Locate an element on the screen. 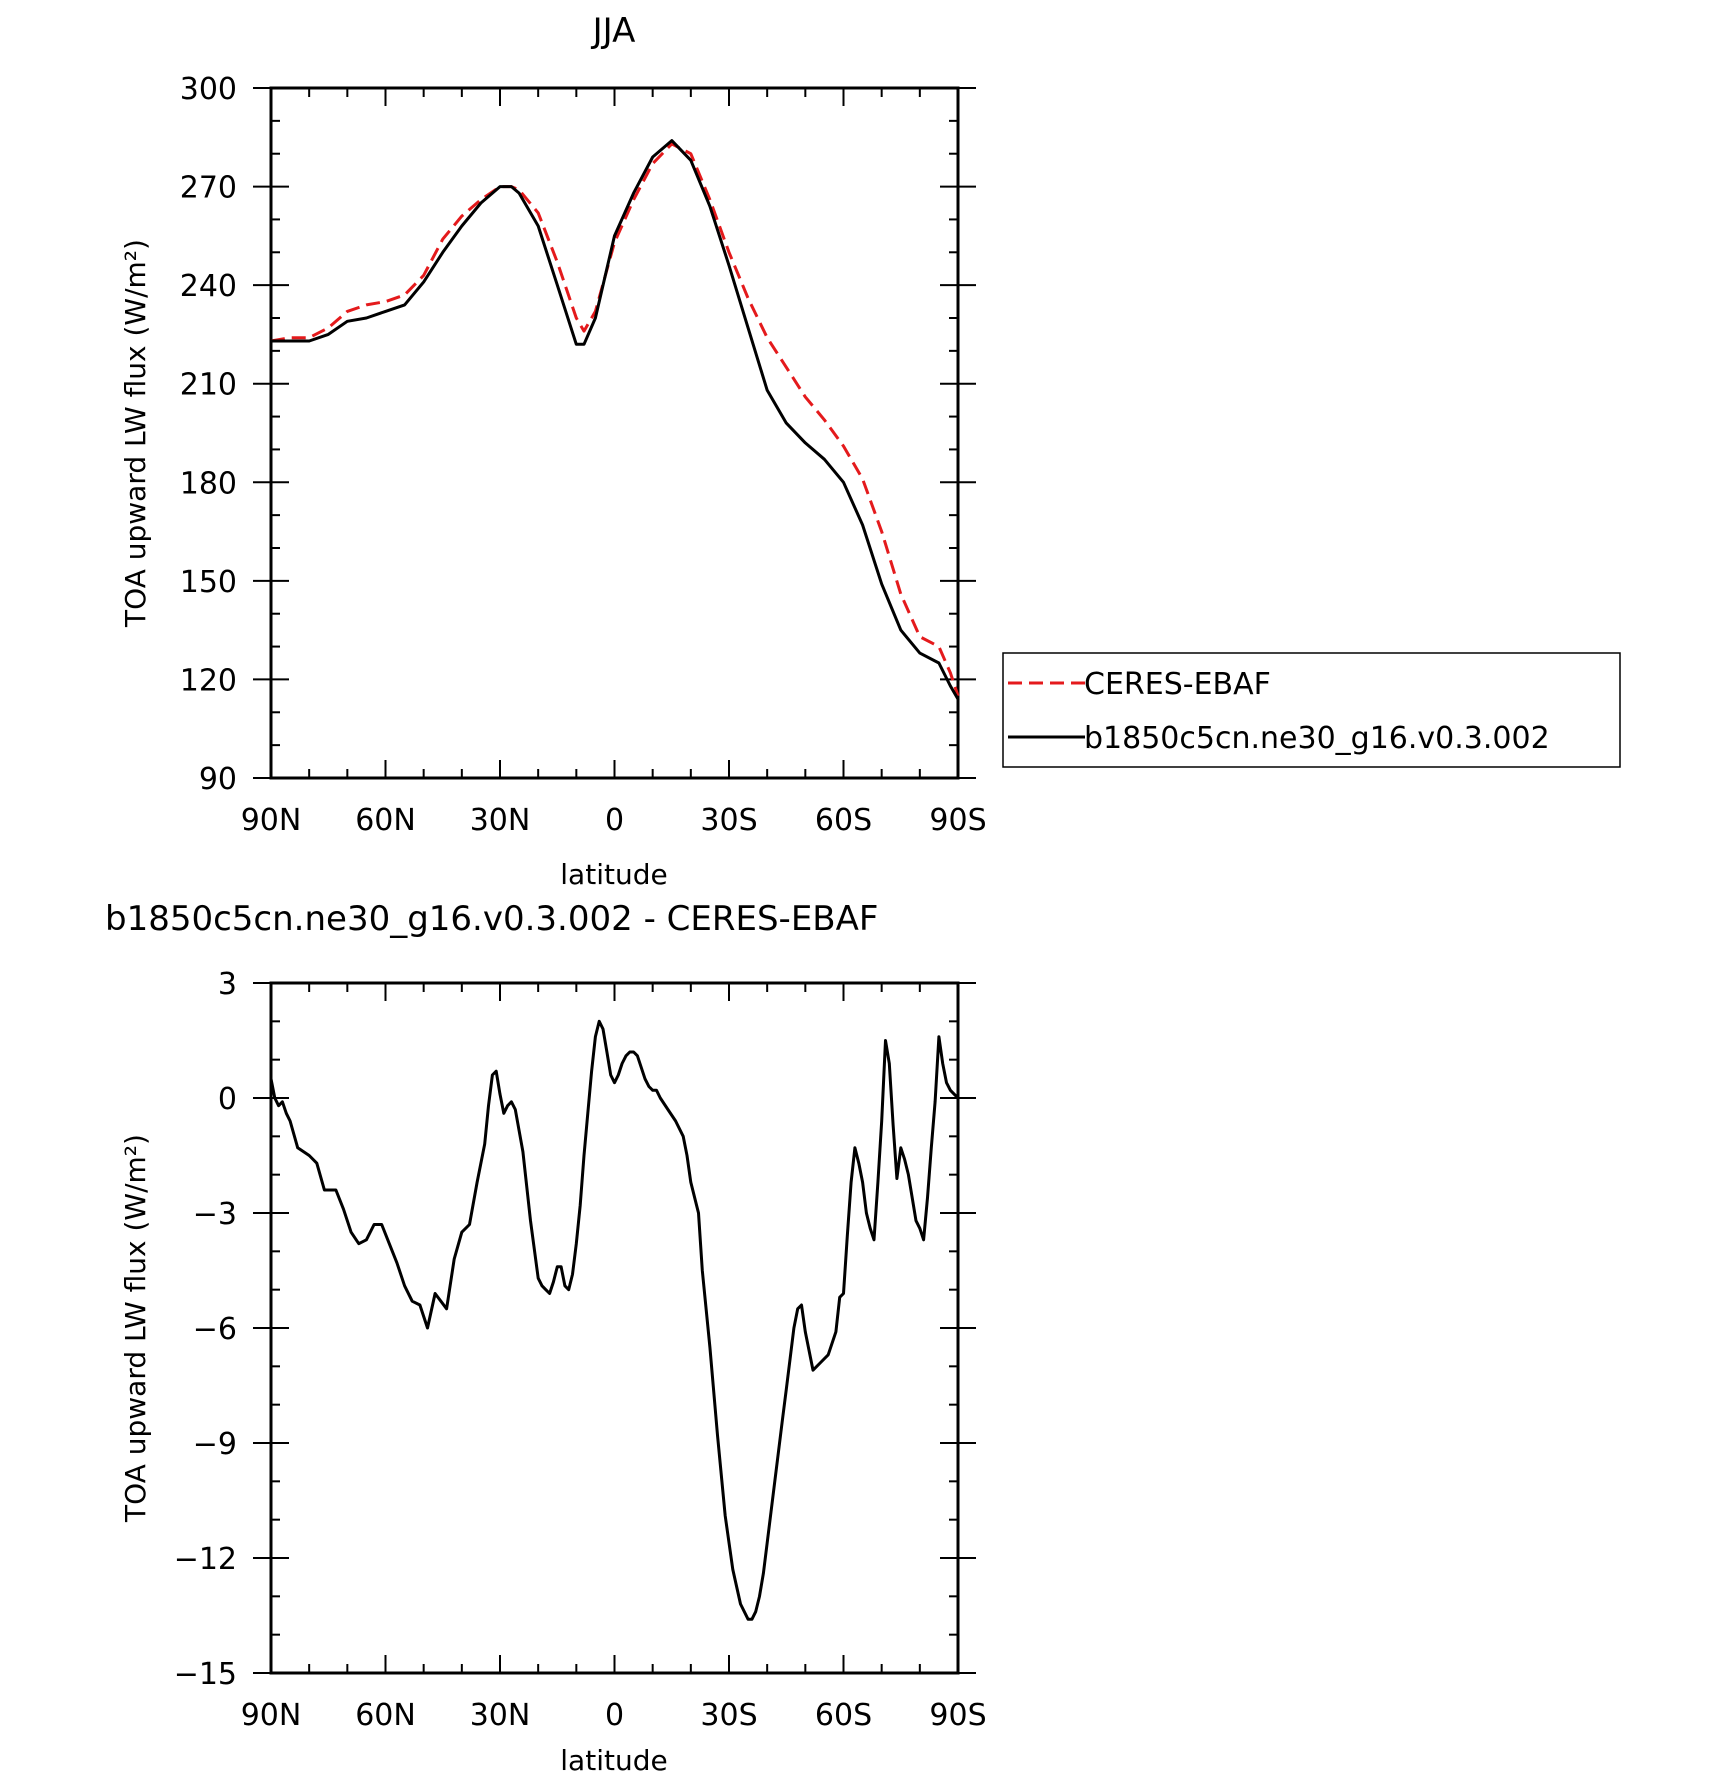  bottom-series-layer is located at coordinates (614, 1320).